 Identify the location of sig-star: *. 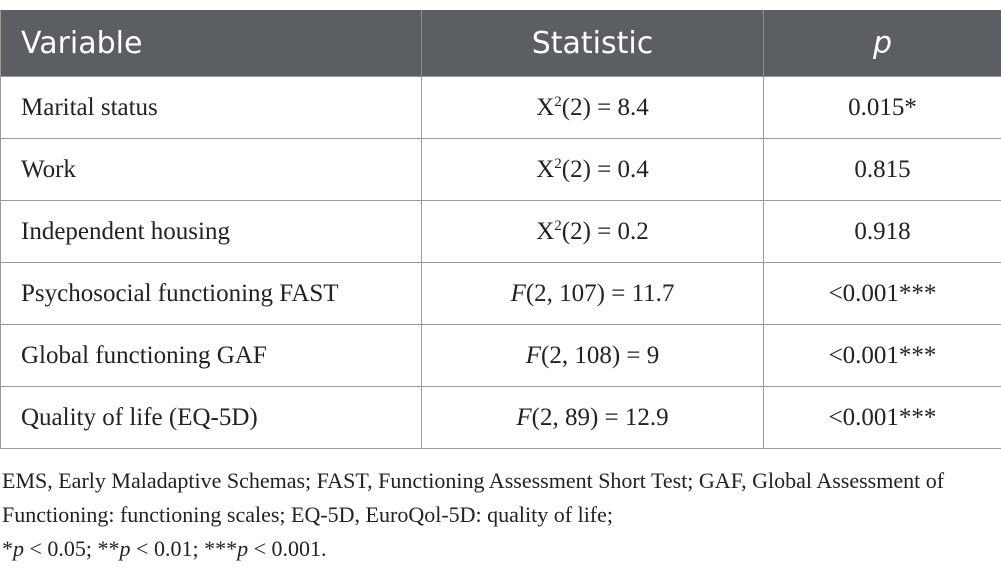
(7, 548).